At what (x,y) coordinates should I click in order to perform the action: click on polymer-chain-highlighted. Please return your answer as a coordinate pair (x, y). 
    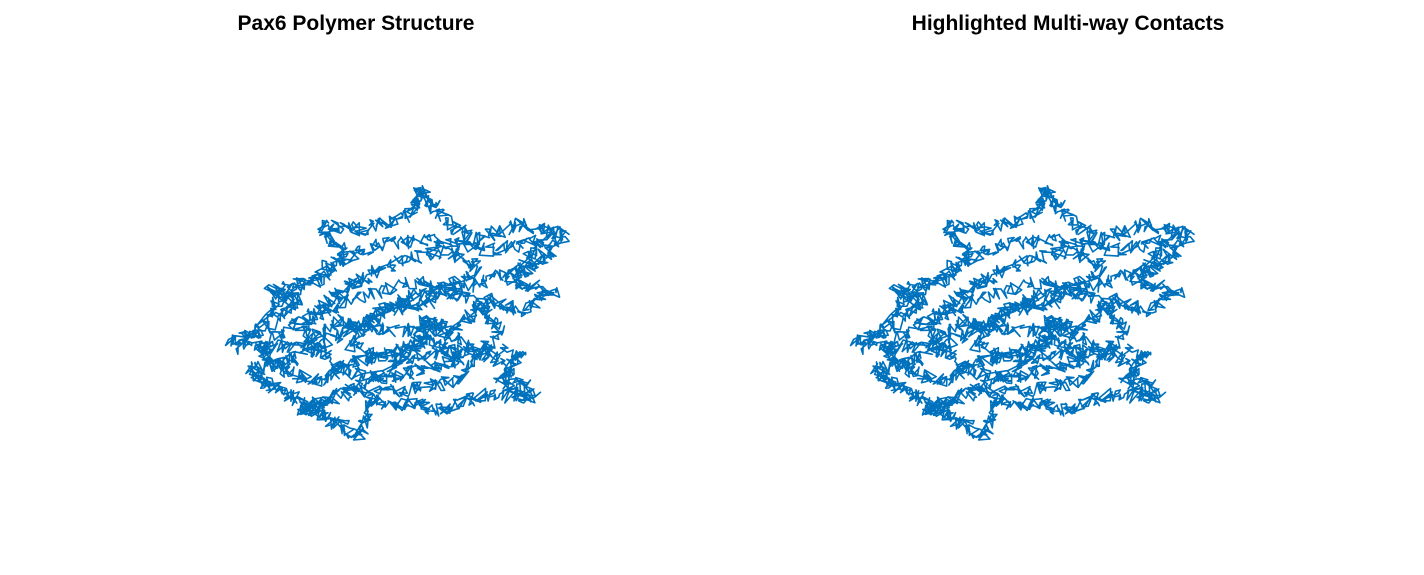
    Looking at the image, I should click on (1022, 313).